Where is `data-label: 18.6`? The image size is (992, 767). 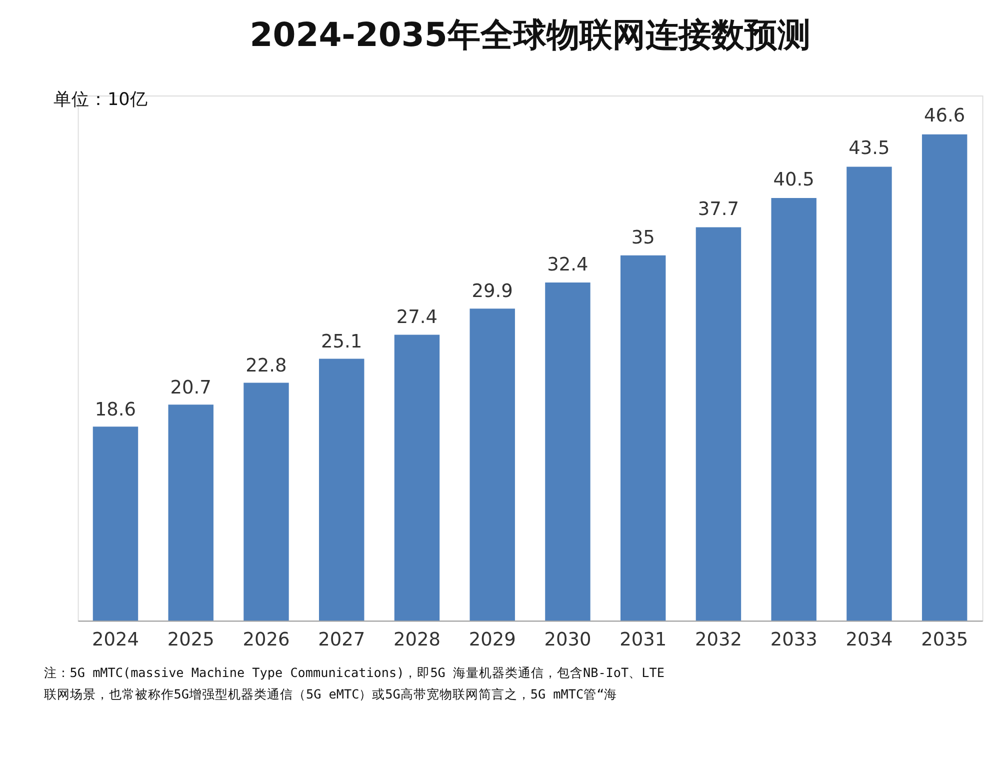 data-label: 18.6 is located at coordinates (115, 410).